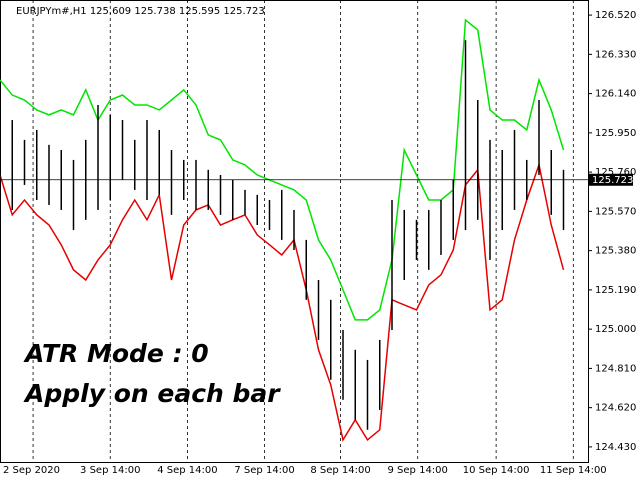 The width and height of the screenshot is (640, 480). I want to click on last-price-label: 125.723, so click(612, 180).